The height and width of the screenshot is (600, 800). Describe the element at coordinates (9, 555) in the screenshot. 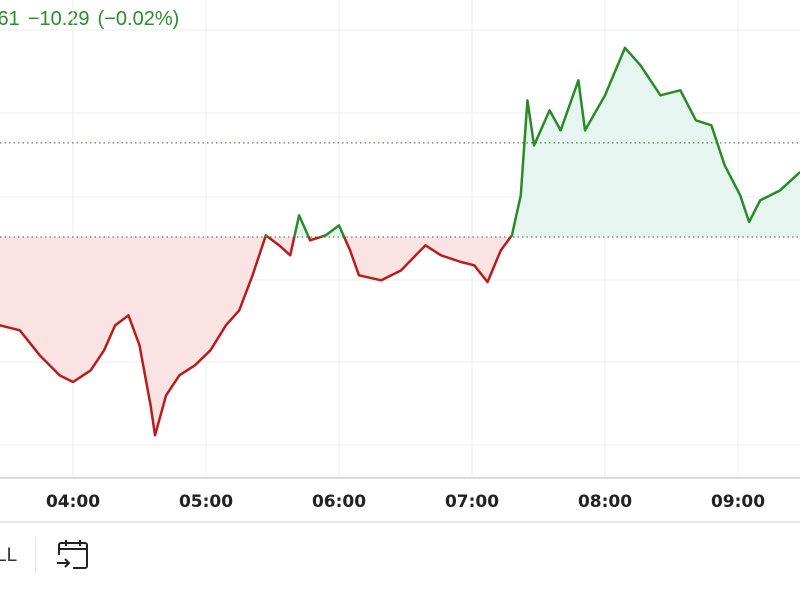

I see `range-all-button: LL` at that location.